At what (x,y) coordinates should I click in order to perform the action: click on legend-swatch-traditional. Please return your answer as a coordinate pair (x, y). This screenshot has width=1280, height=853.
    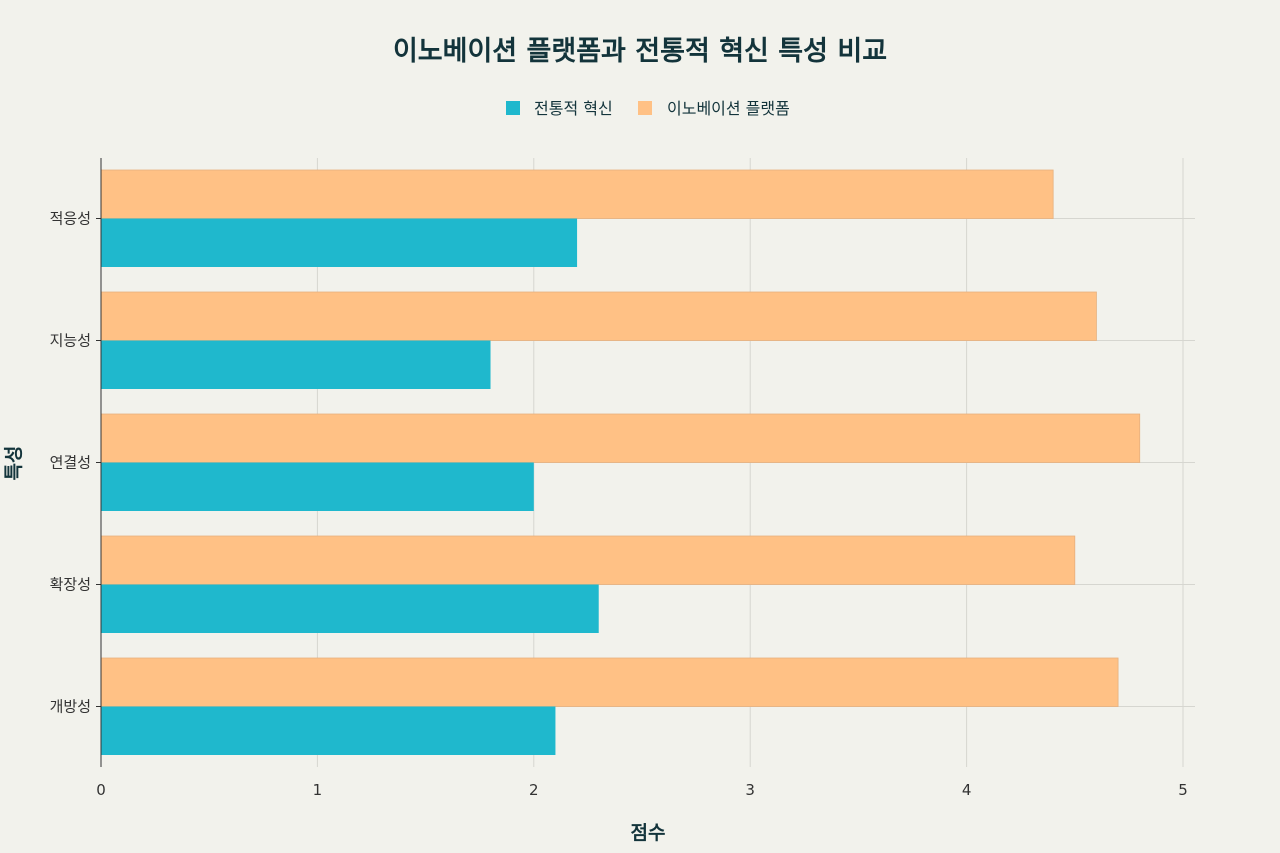
    Looking at the image, I should click on (513, 108).